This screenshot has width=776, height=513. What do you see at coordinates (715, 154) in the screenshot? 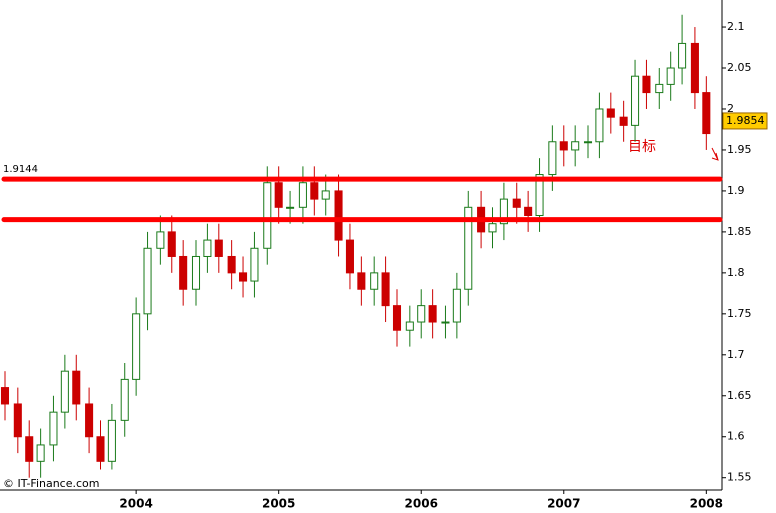
I see `target-arrow` at bounding box center [715, 154].